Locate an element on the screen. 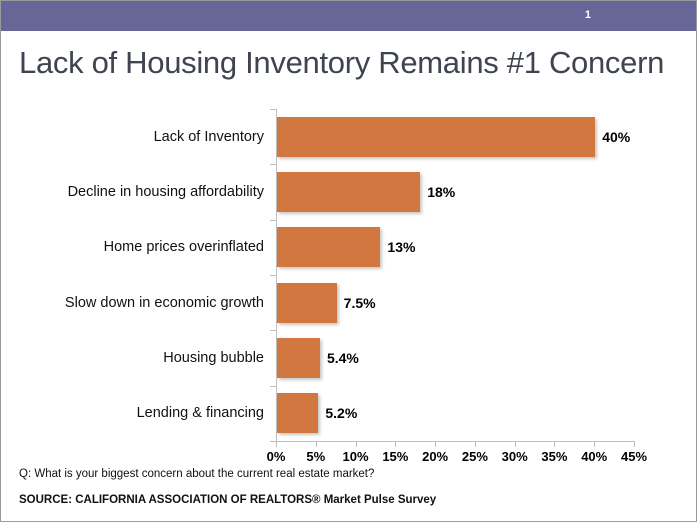 The image size is (697, 522). slide-number: 1 is located at coordinates (587, 15).